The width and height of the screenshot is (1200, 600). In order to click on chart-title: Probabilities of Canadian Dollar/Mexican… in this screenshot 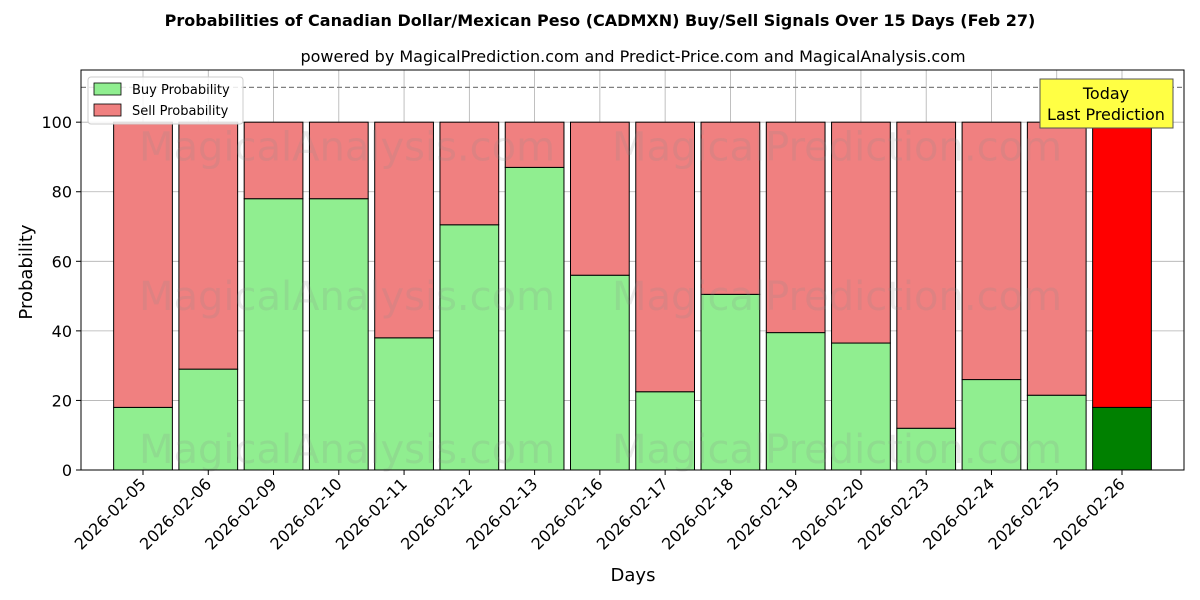, I will do `click(600, 20)`.